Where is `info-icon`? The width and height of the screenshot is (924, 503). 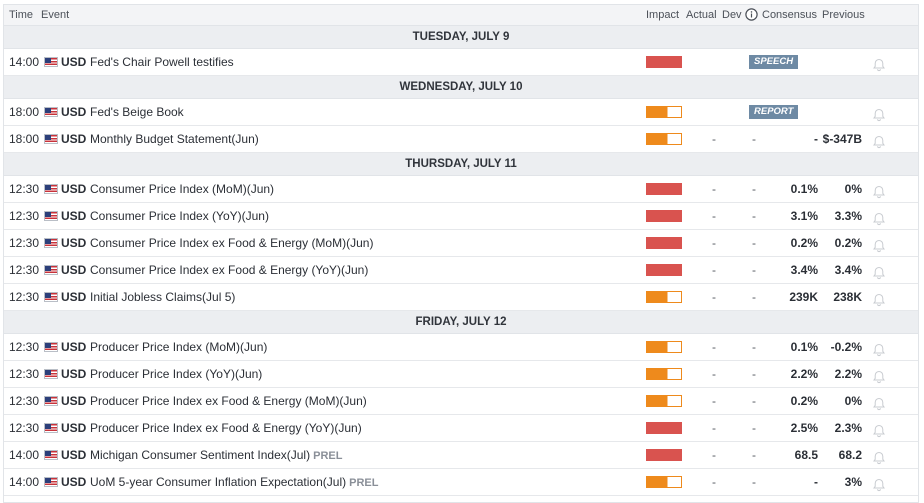
info-icon is located at coordinates (751, 16).